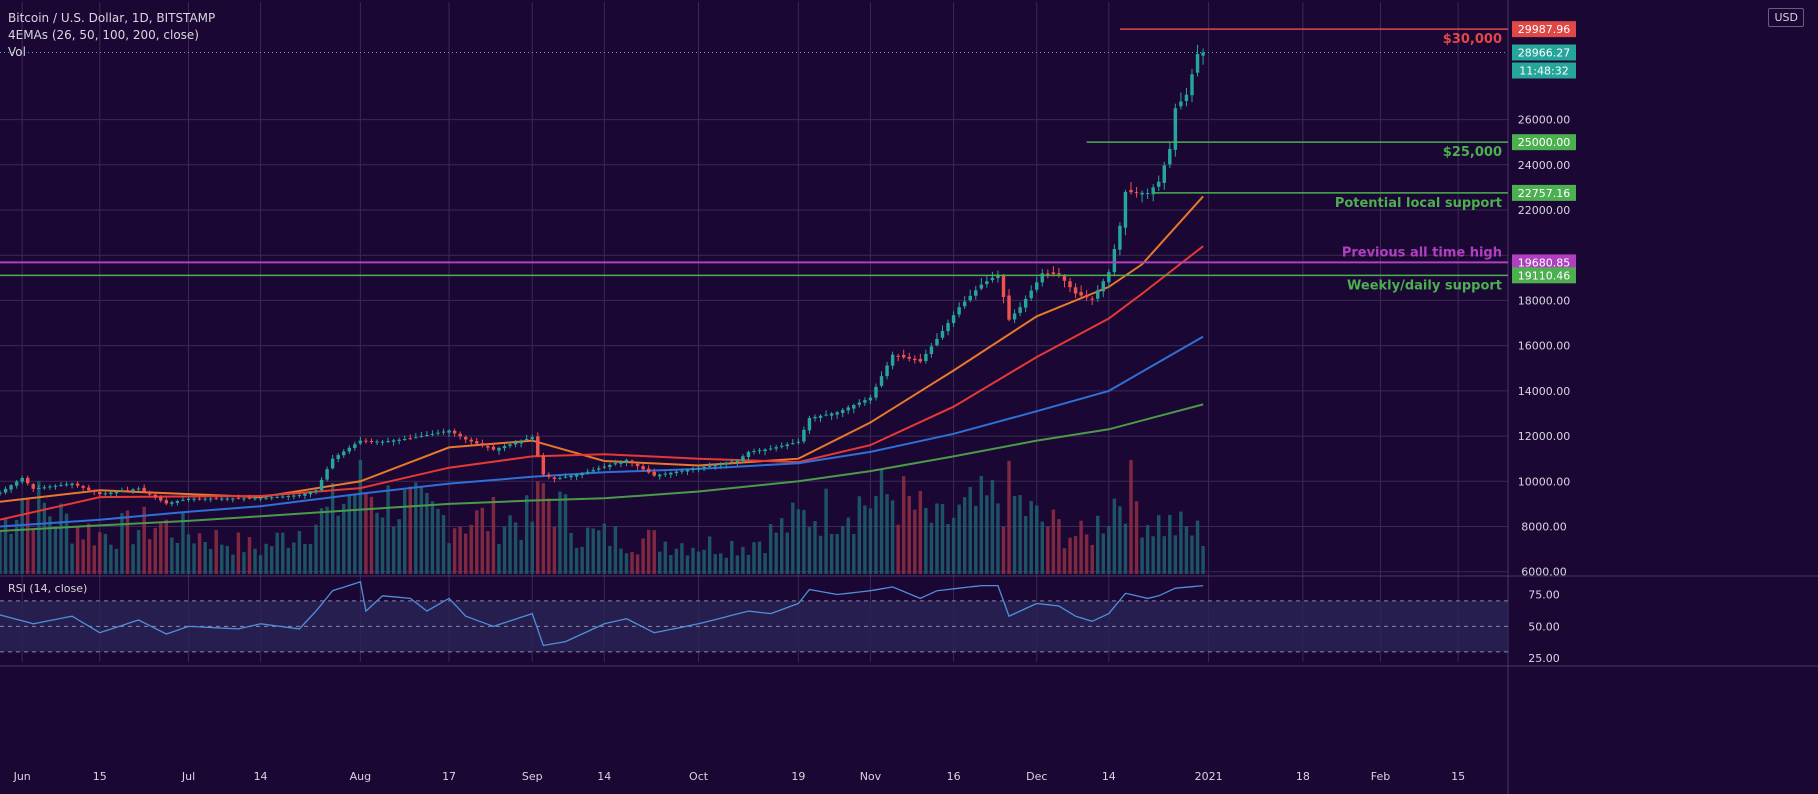  Describe the element at coordinates (1036, 776) in the screenshot. I see `x-tick-label: Dec` at that location.